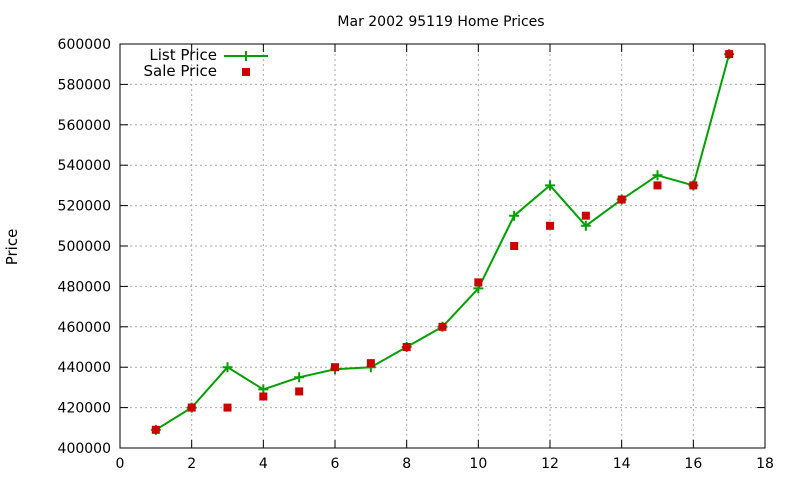 This screenshot has width=800, height=480. Describe the element at coordinates (191, 464) in the screenshot. I see `x-tick-label: 2` at that location.